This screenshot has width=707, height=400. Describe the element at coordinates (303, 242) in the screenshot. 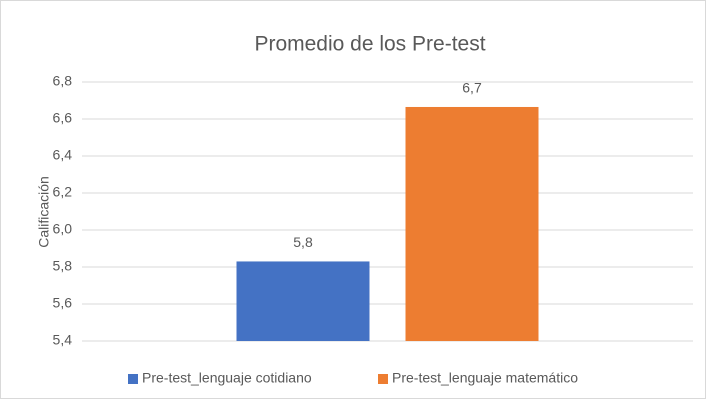

I see `data-label: 5,8` at that location.